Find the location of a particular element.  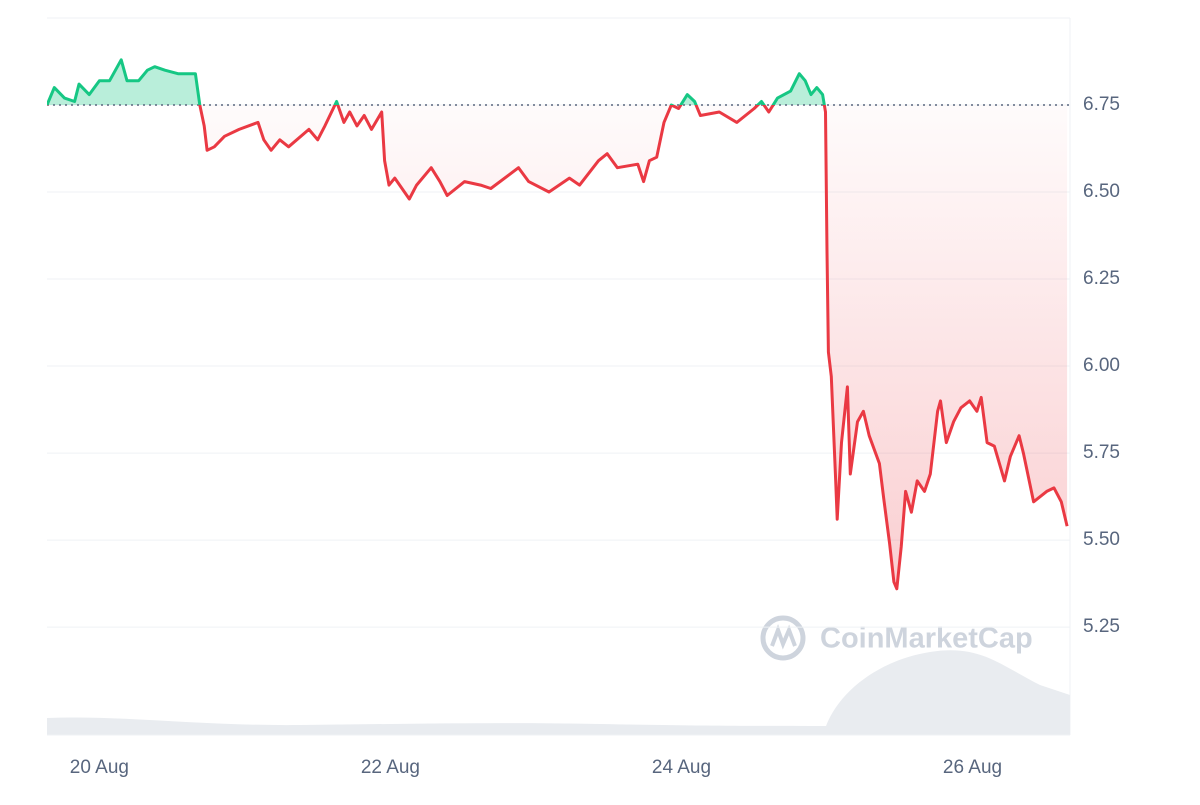

watermark: CoinMarketCap is located at coordinates (896, 638).